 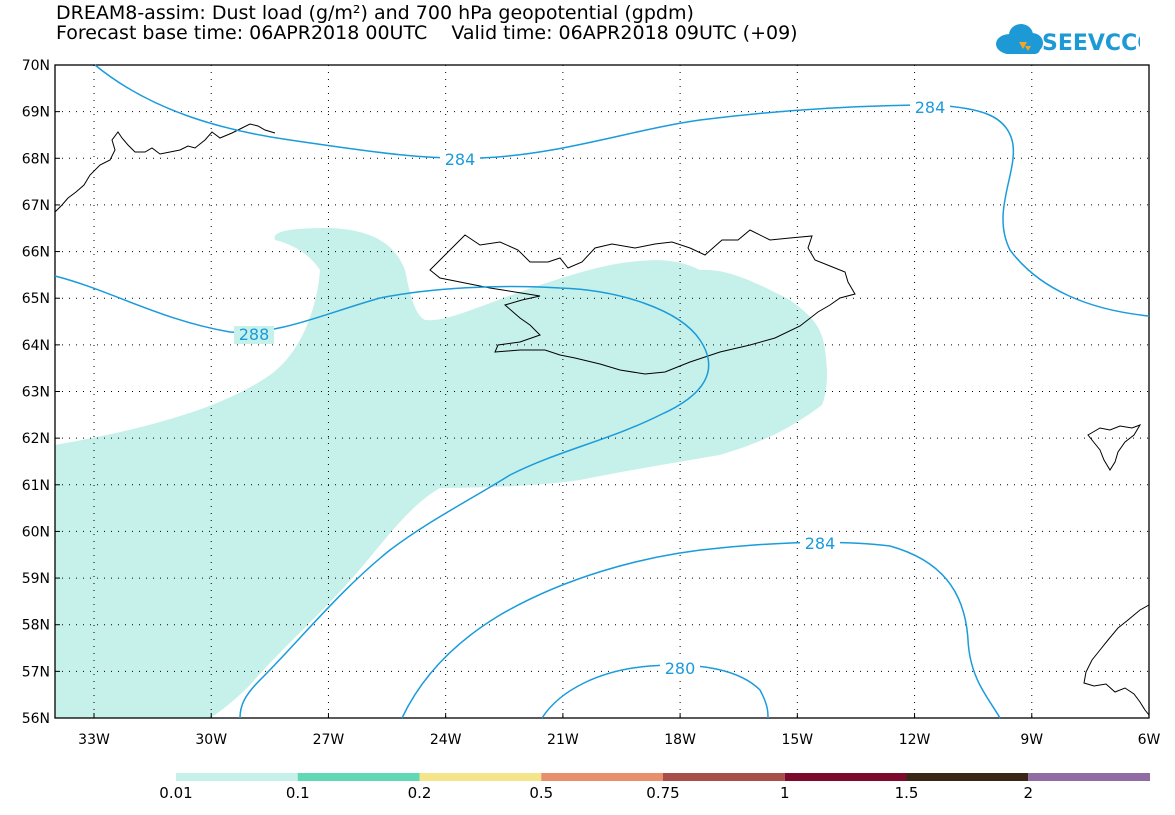 What do you see at coordinates (797, 740) in the screenshot?
I see `longitude-label: 15W` at bounding box center [797, 740].